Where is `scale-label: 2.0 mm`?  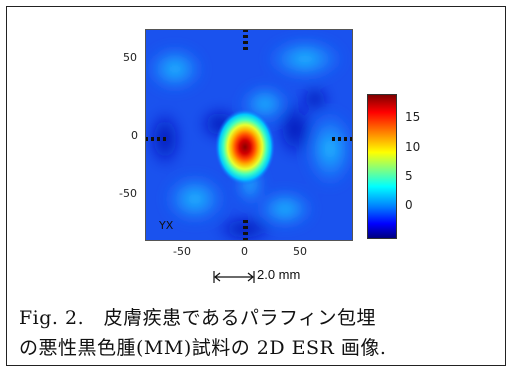 scale-label: 2.0 mm is located at coordinates (279, 274).